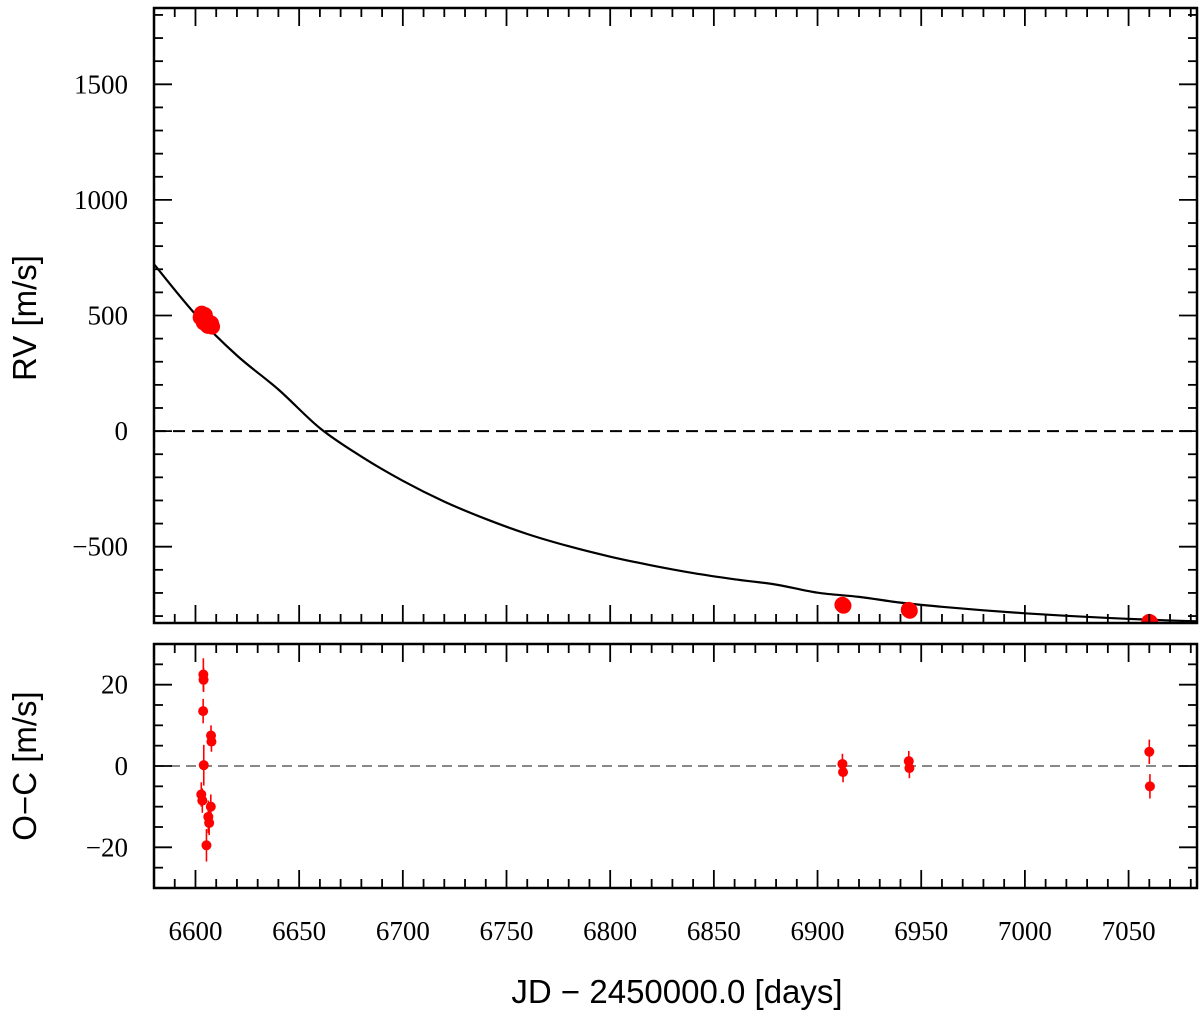 This screenshot has height=1018, width=1200. I want to click on x-axis-title: JD − 2450000.0 [days], so click(676, 991).